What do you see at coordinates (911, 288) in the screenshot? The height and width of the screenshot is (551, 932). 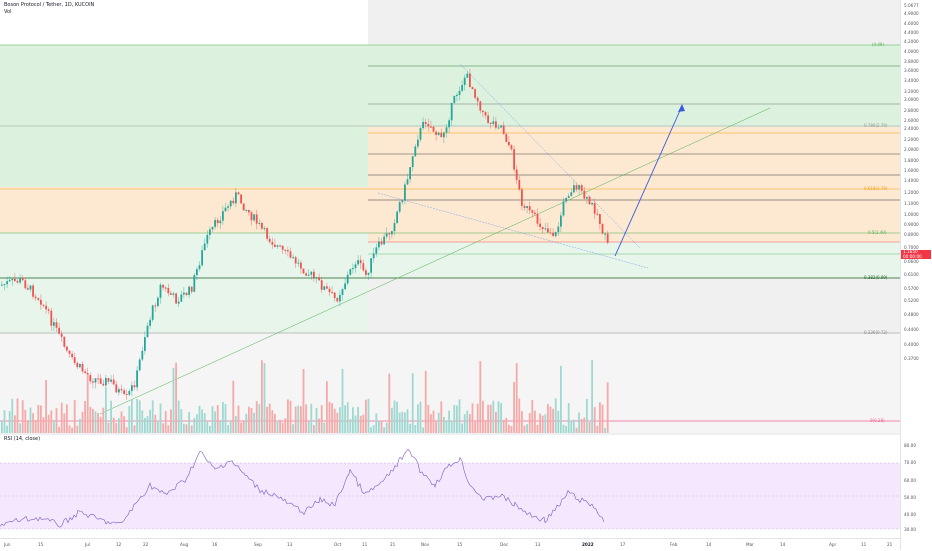 I see `price-tick: 0.5700` at bounding box center [911, 288].